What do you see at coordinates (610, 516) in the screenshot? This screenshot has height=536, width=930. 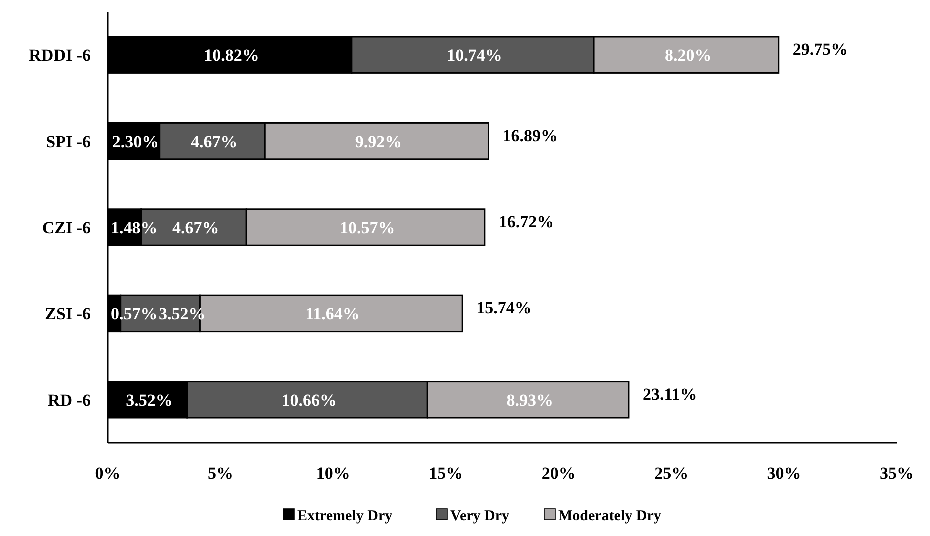 I see `legend-label: Moderately Dry` at bounding box center [610, 516].